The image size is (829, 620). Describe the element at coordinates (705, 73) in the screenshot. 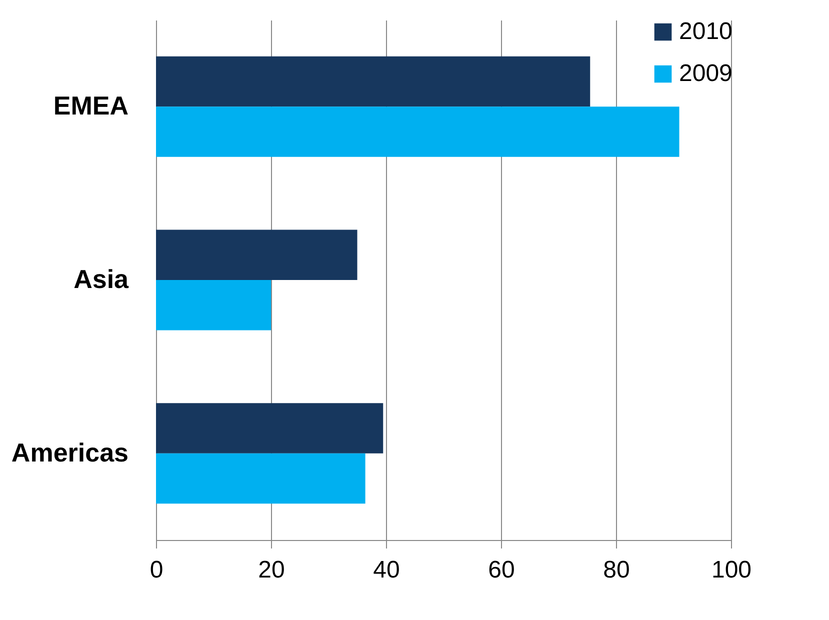

I see `legend-label: 2009` at that location.